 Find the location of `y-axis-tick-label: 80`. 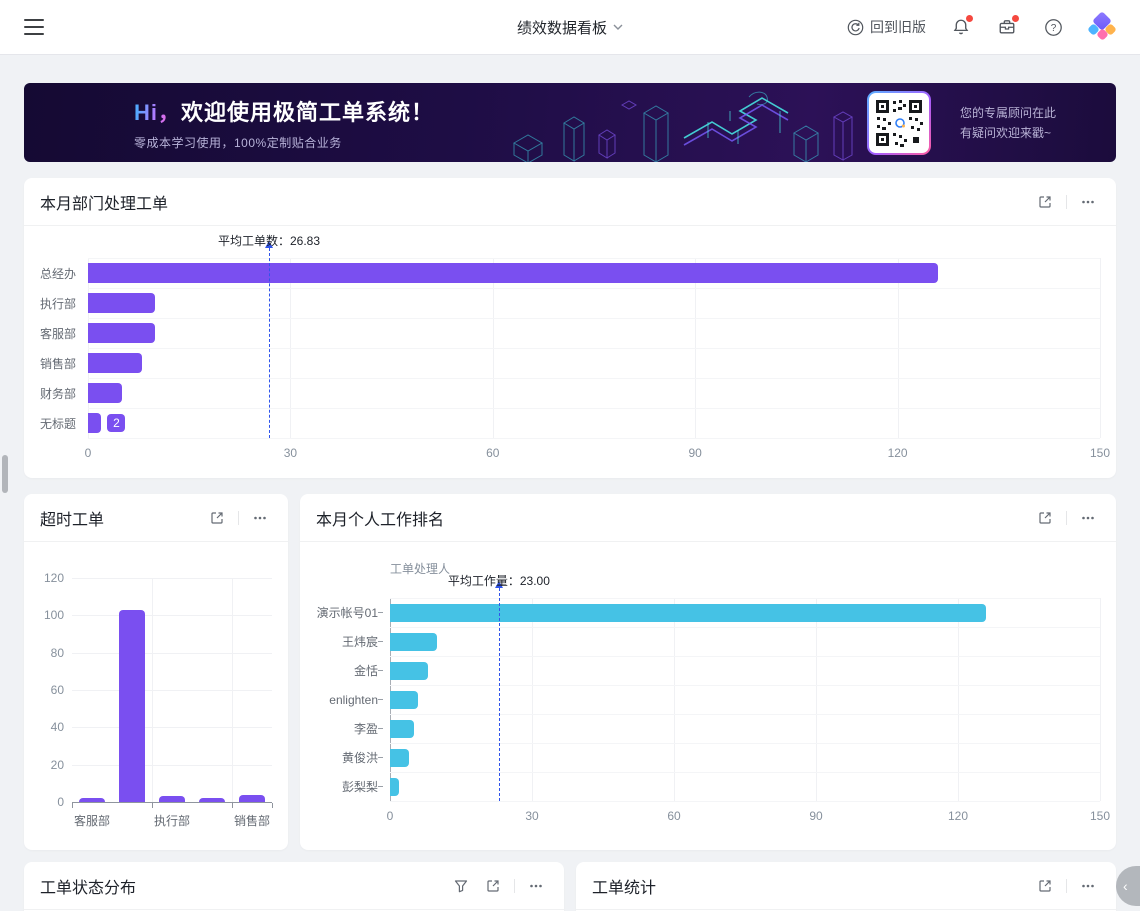

y-axis-tick-label: 80 is located at coordinates (57, 652).